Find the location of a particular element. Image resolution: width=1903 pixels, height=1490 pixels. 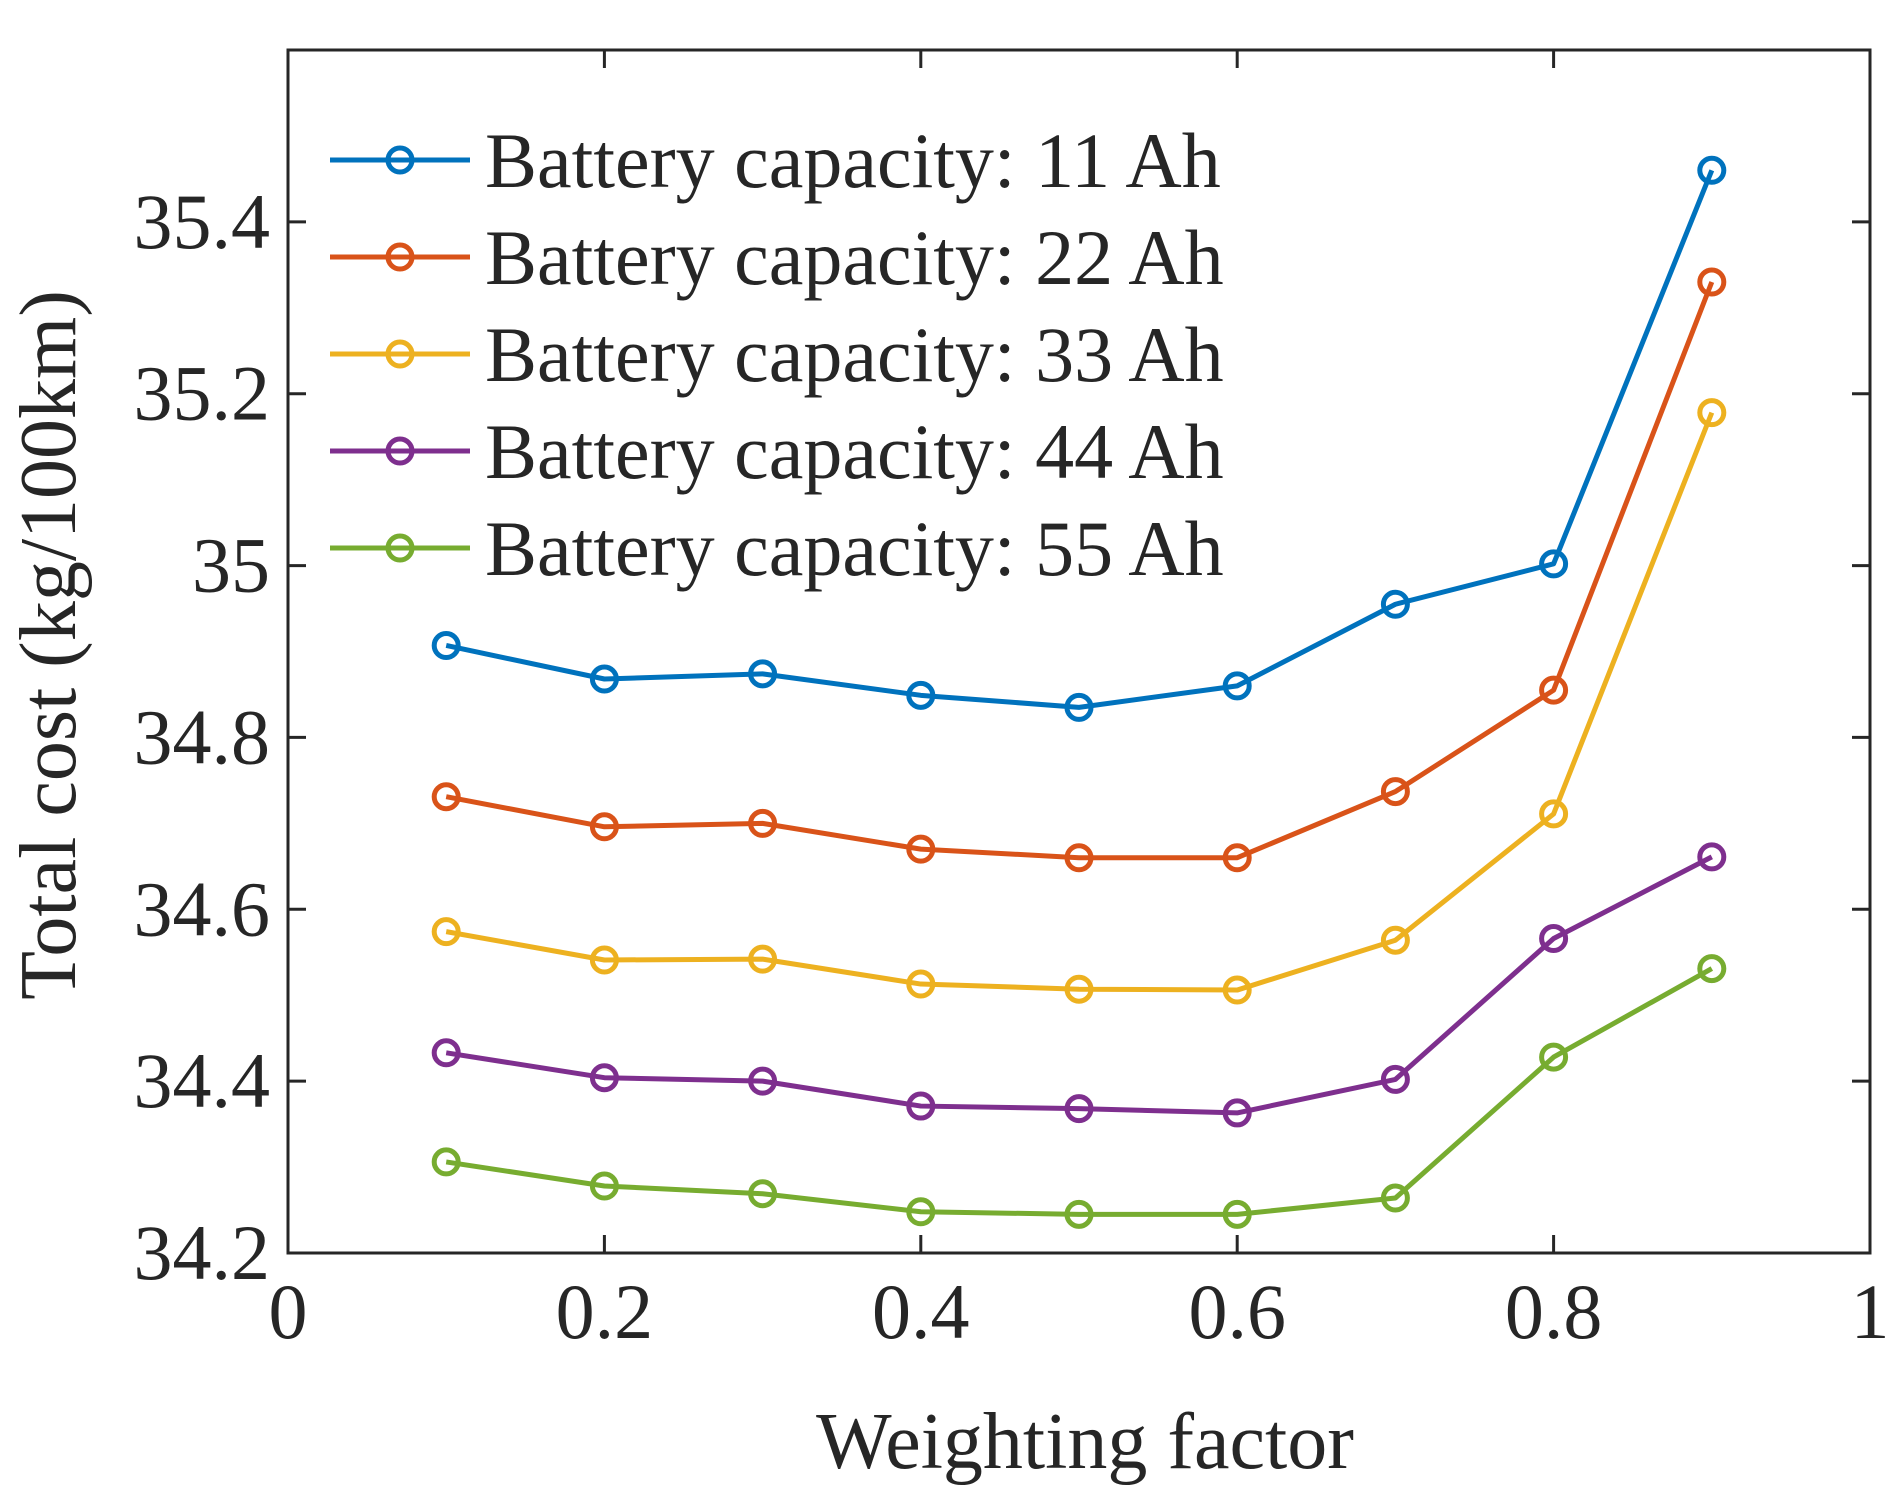

legend-label: Battery capacity: 33 Ah is located at coordinates (854, 354).